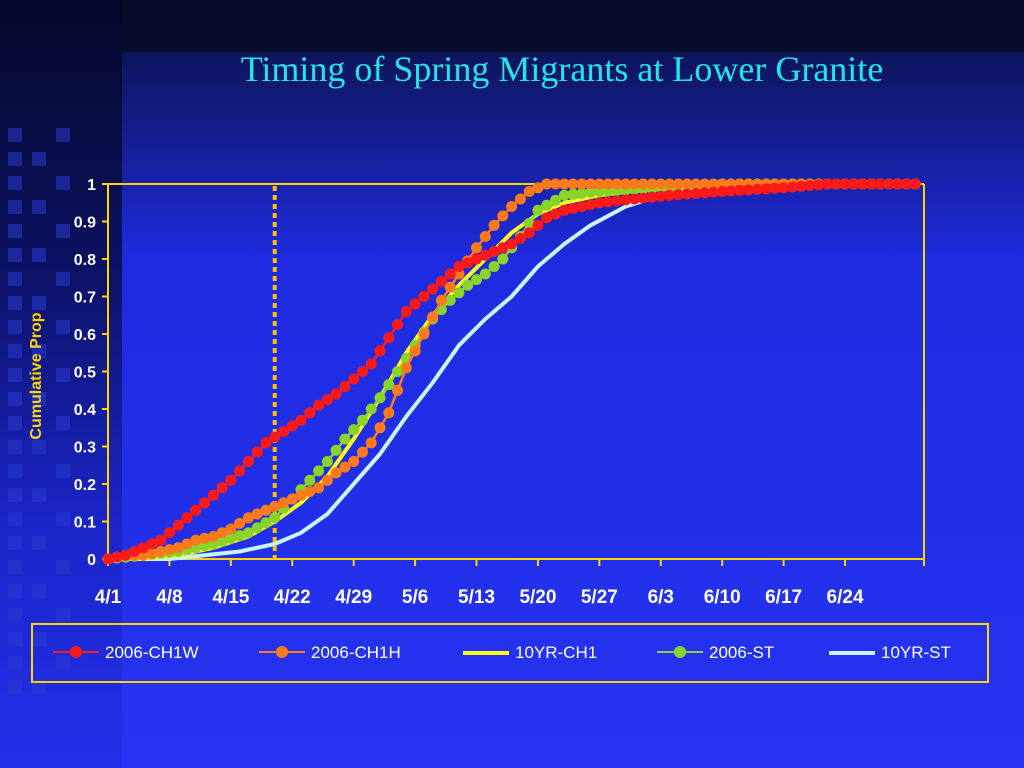 The width and height of the screenshot is (1024, 768). What do you see at coordinates (91, 185) in the screenshot?
I see `y-tick-label: 1` at bounding box center [91, 185].